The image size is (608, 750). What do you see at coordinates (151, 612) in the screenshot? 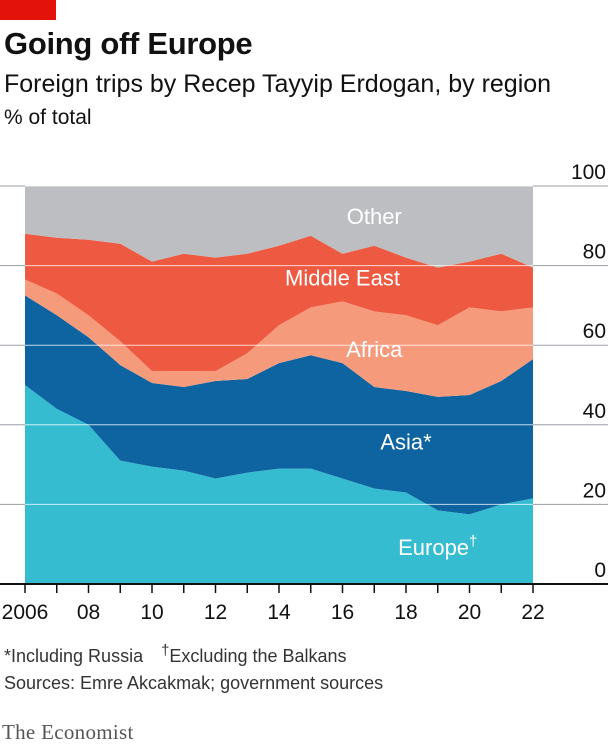
I see `x-tick-label-2010: 10` at bounding box center [151, 612].